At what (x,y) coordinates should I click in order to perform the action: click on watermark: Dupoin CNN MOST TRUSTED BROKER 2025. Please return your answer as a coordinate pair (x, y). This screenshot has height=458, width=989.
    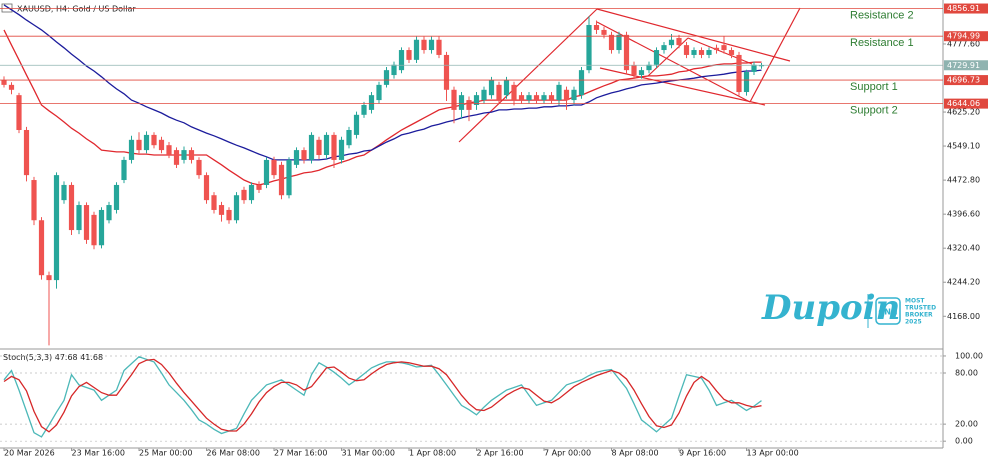
    Looking at the image, I should click on (848, 308).